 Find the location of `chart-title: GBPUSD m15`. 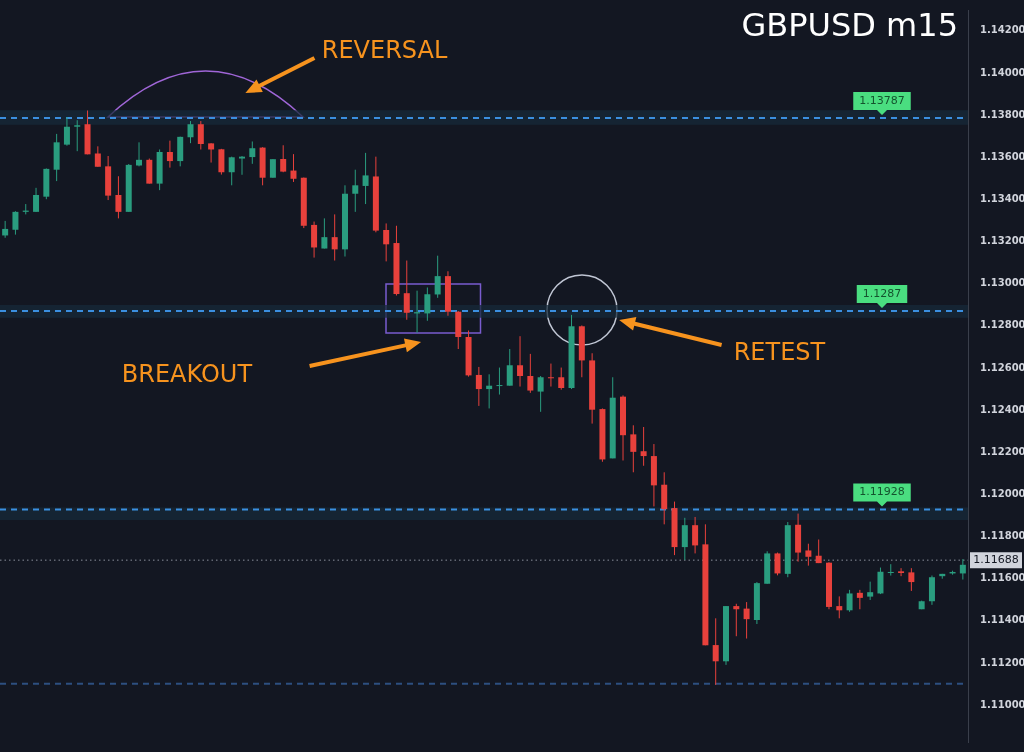

chart-title: GBPUSD m15 is located at coordinates (849, 25).